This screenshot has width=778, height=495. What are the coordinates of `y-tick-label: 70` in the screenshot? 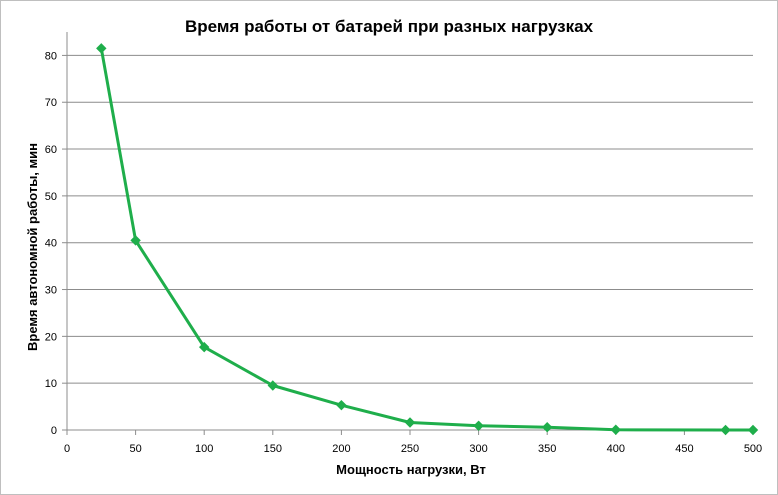 It's located at (51, 103).